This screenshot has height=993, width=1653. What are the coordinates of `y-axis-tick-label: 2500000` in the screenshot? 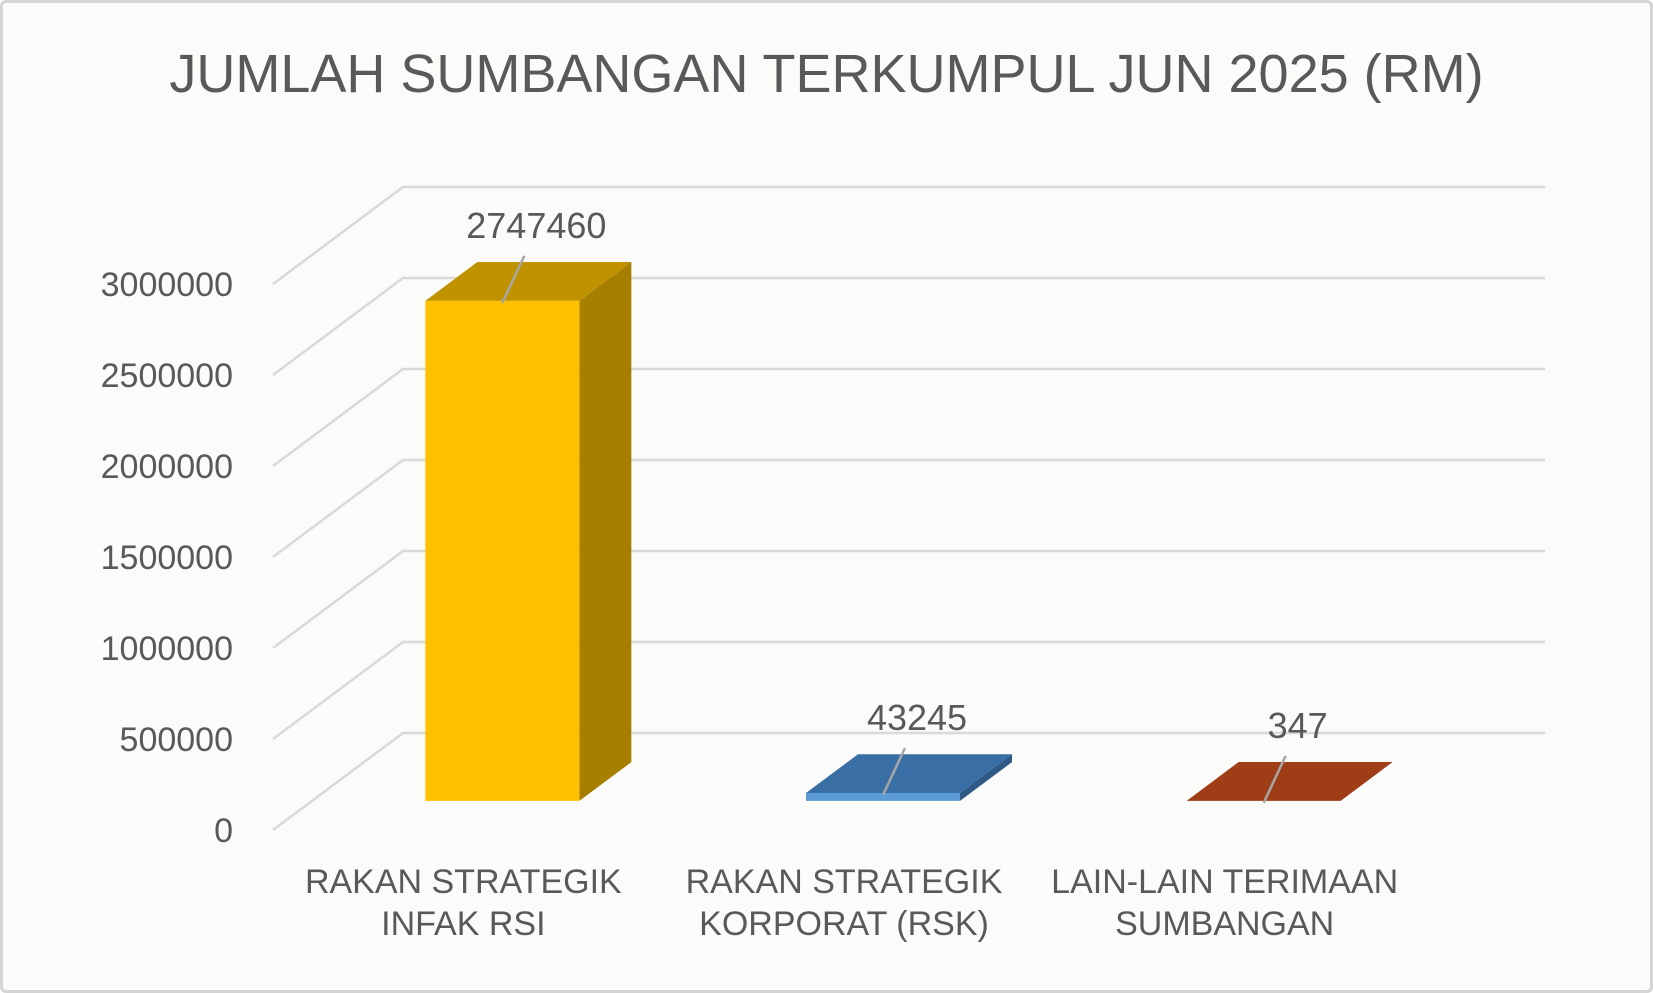 It's located at (167, 376).